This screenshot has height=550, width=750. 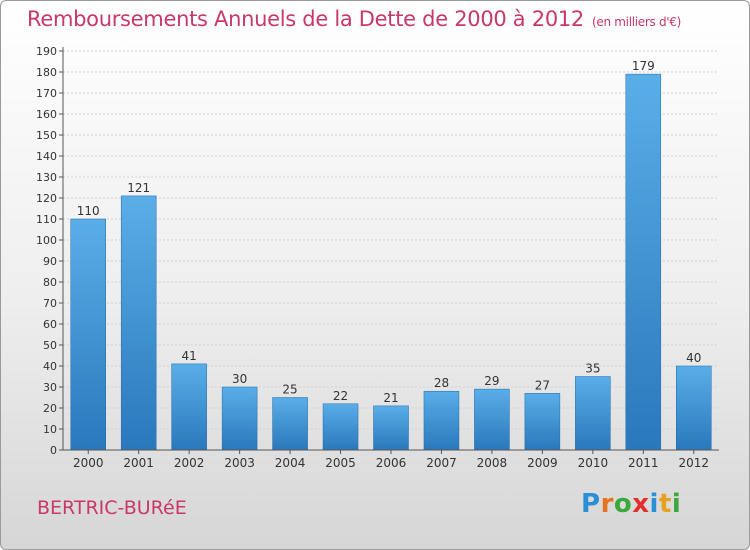 What do you see at coordinates (441, 463) in the screenshot?
I see `x-tick-label: 2007` at bounding box center [441, 463].